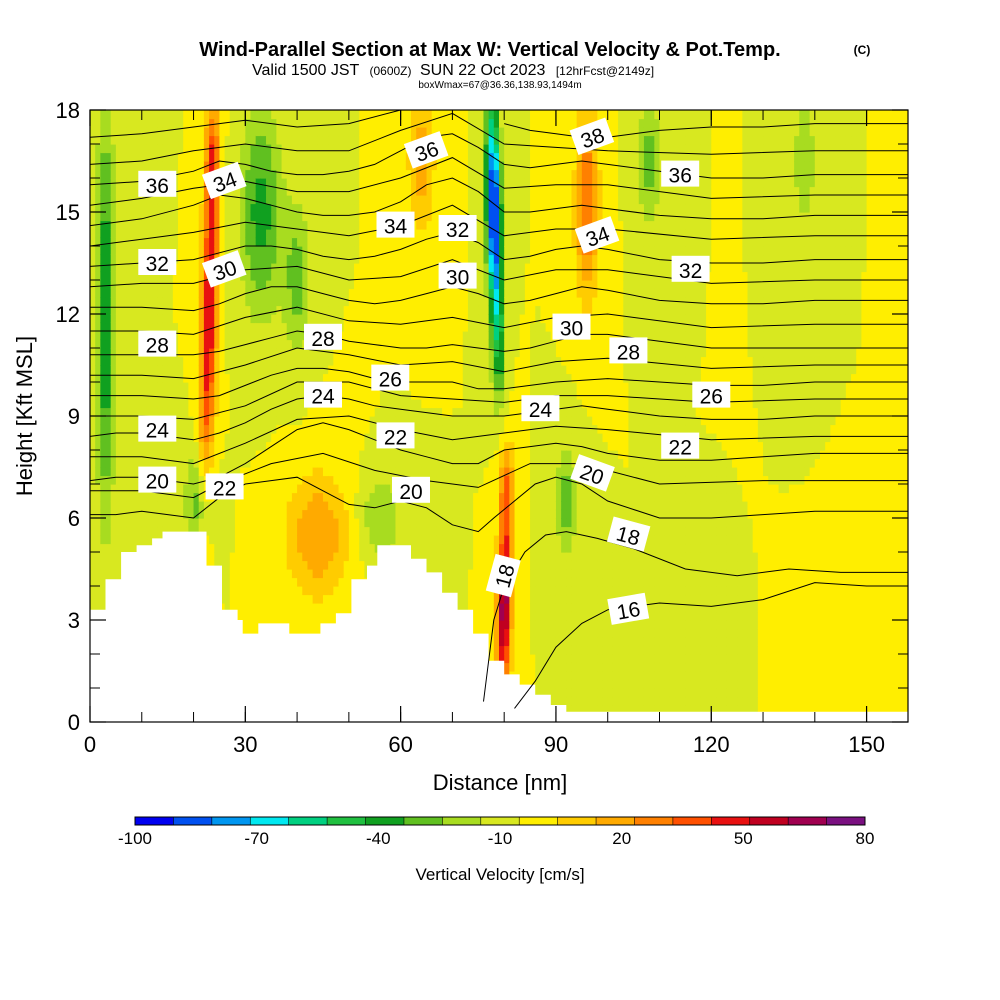  Describe the element at coordinates (862, 50) in the screenshot. I see `copyright-mark: (C)` at that location.